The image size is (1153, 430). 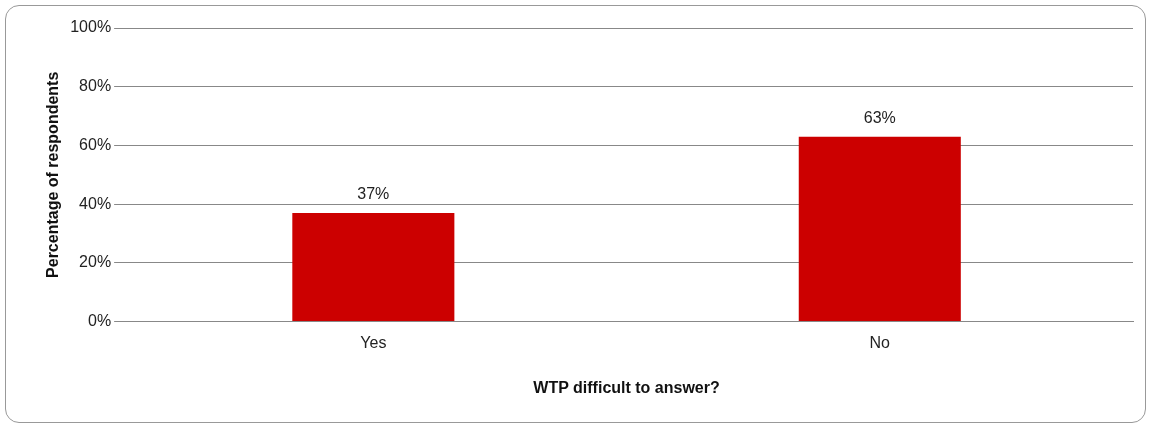 What do you see at coordinates (91, 27) in the screenshot?
I see `y-tick-label: 100%` at bounding box center [91, 27].